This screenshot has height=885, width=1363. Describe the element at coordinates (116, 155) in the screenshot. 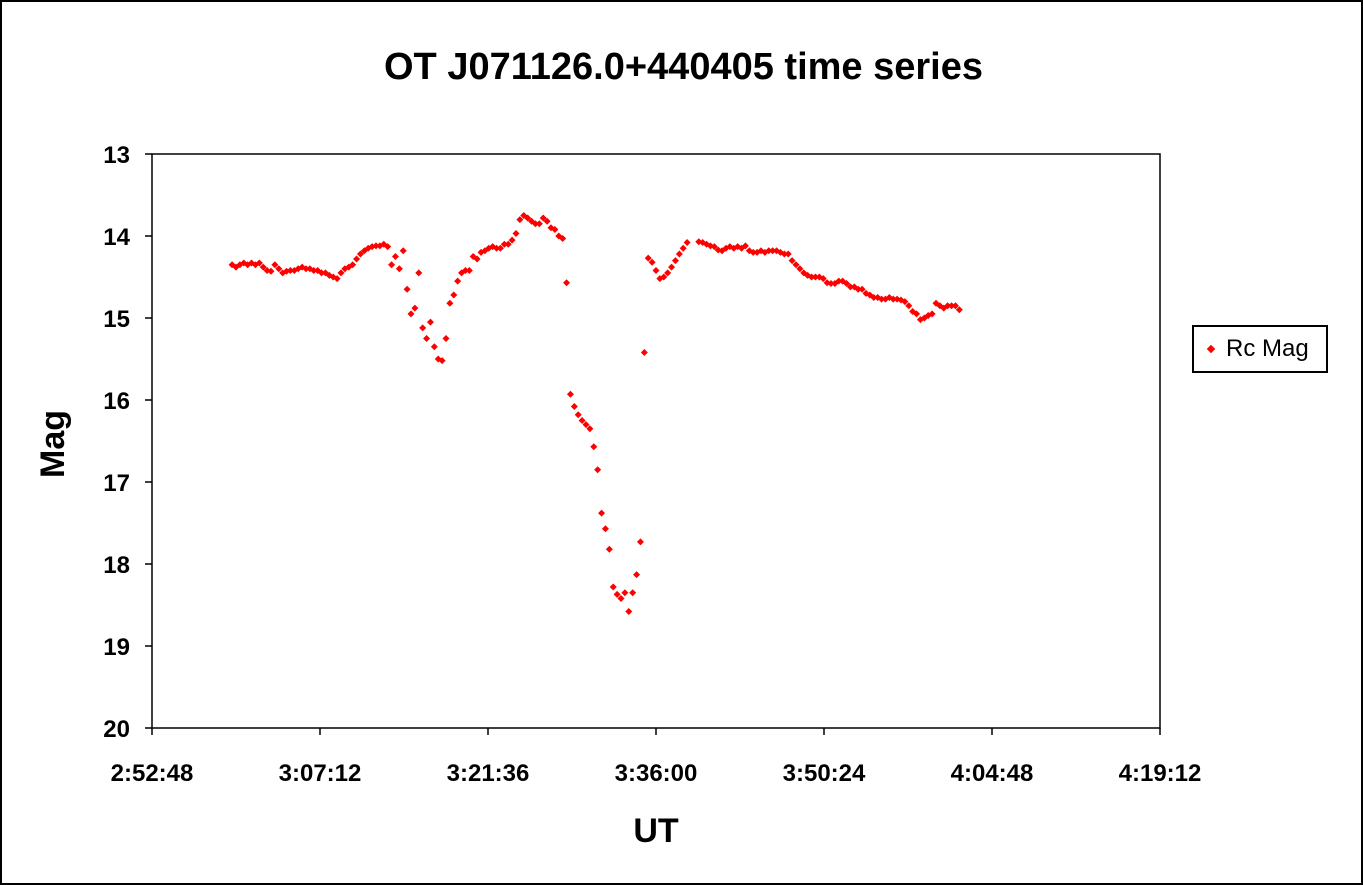

I see `y-tick-label: 13` at that location.